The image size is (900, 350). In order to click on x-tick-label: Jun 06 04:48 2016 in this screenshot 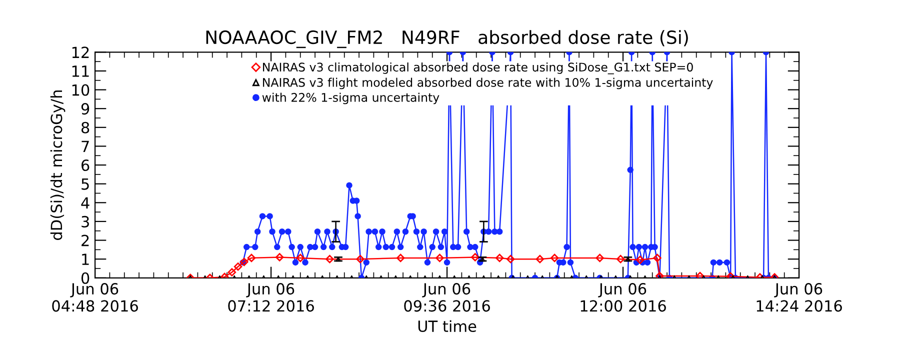, I will do `click(95, 297)`.